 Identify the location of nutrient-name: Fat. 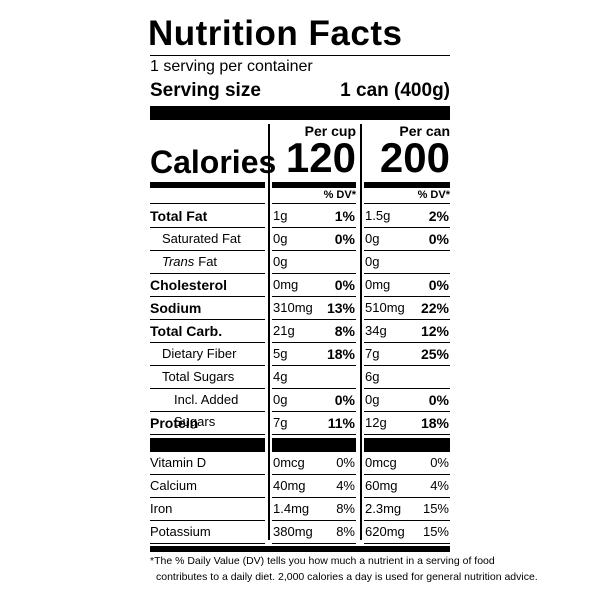
(208, 261).